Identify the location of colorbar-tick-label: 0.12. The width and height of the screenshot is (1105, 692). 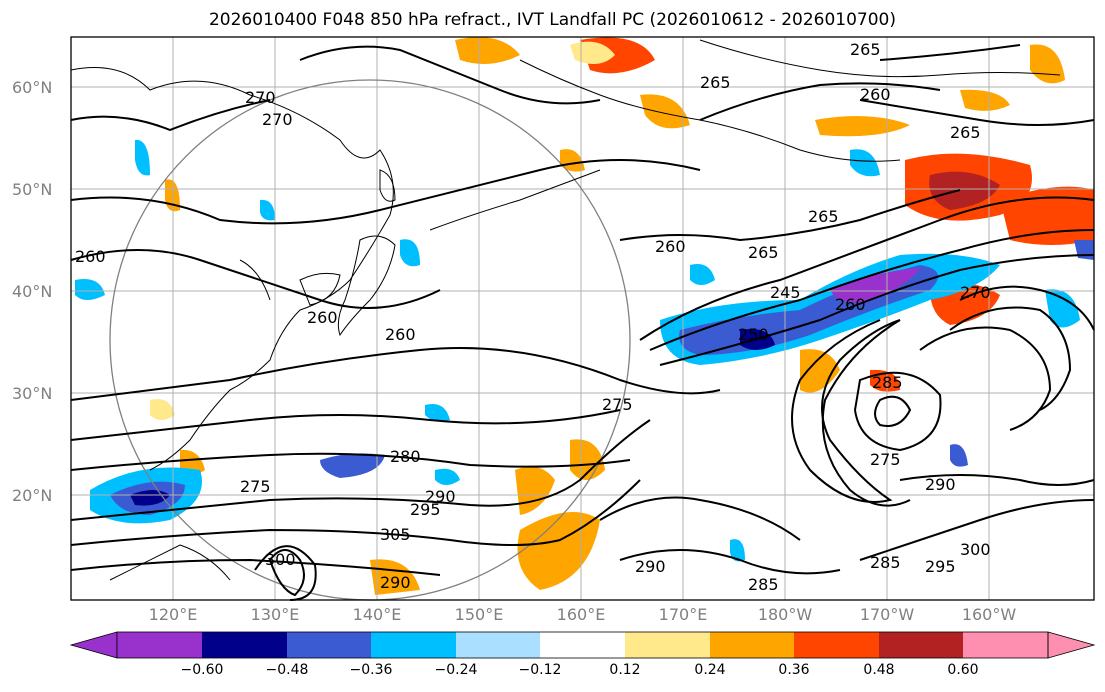
(625, 670).